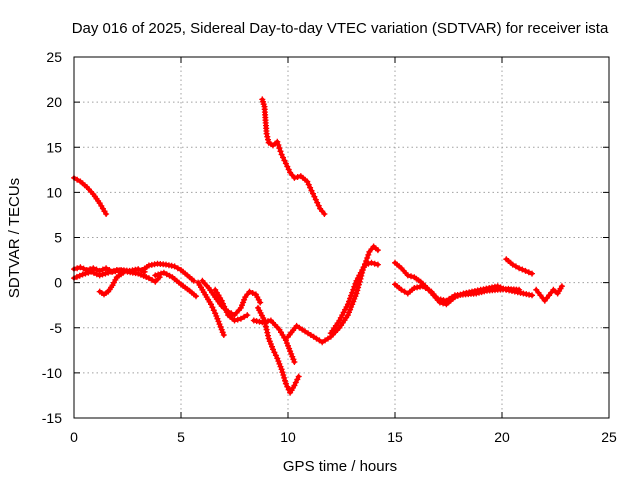 This screenshot has width=640, height=480. I want to click on series-s17, so click(519, 266).